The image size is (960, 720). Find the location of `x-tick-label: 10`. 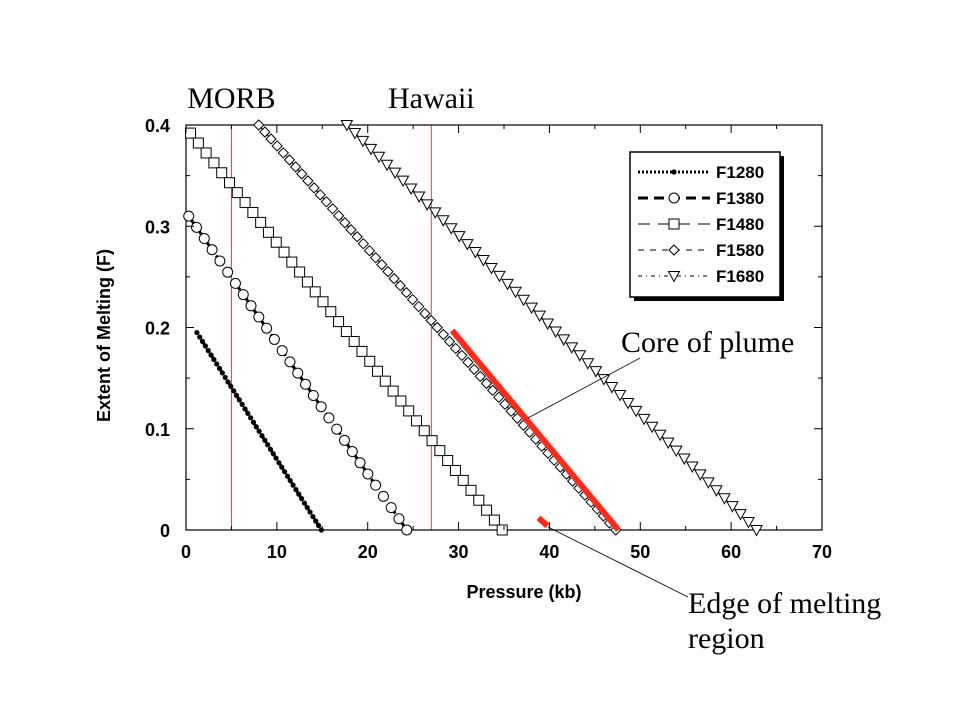

x-tick-label: 10 is located at coordinates (277, 552).